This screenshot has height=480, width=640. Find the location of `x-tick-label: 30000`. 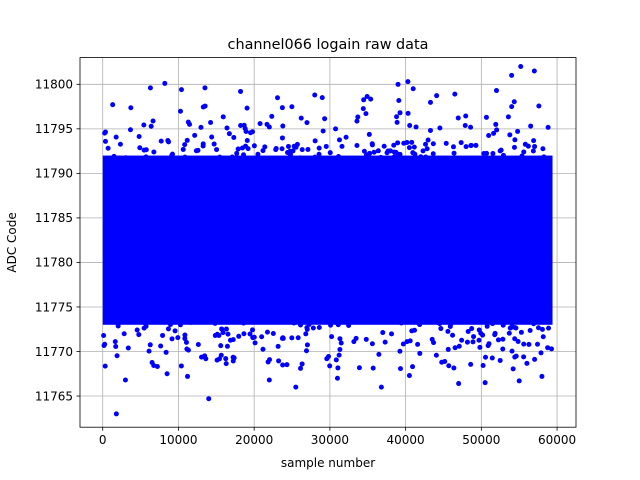

x-tick-label: 30000 is located at coordinates (330, 440).